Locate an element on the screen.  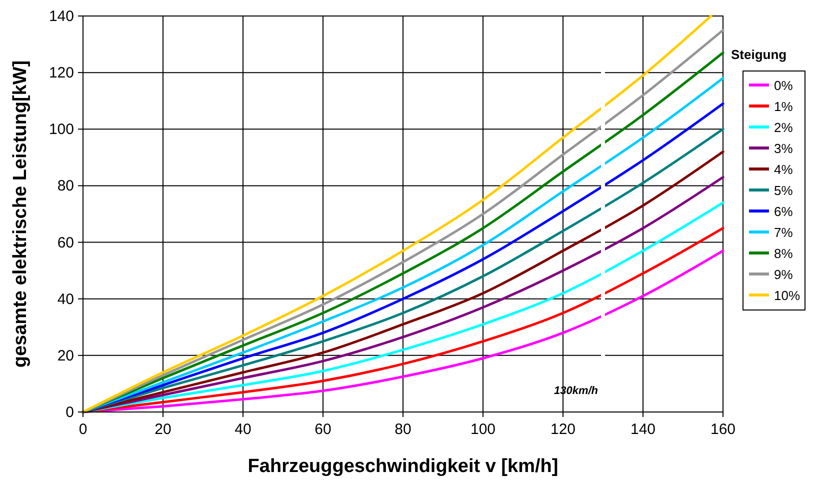
y-tick-label: 0 is located at coordinates (70, 412).